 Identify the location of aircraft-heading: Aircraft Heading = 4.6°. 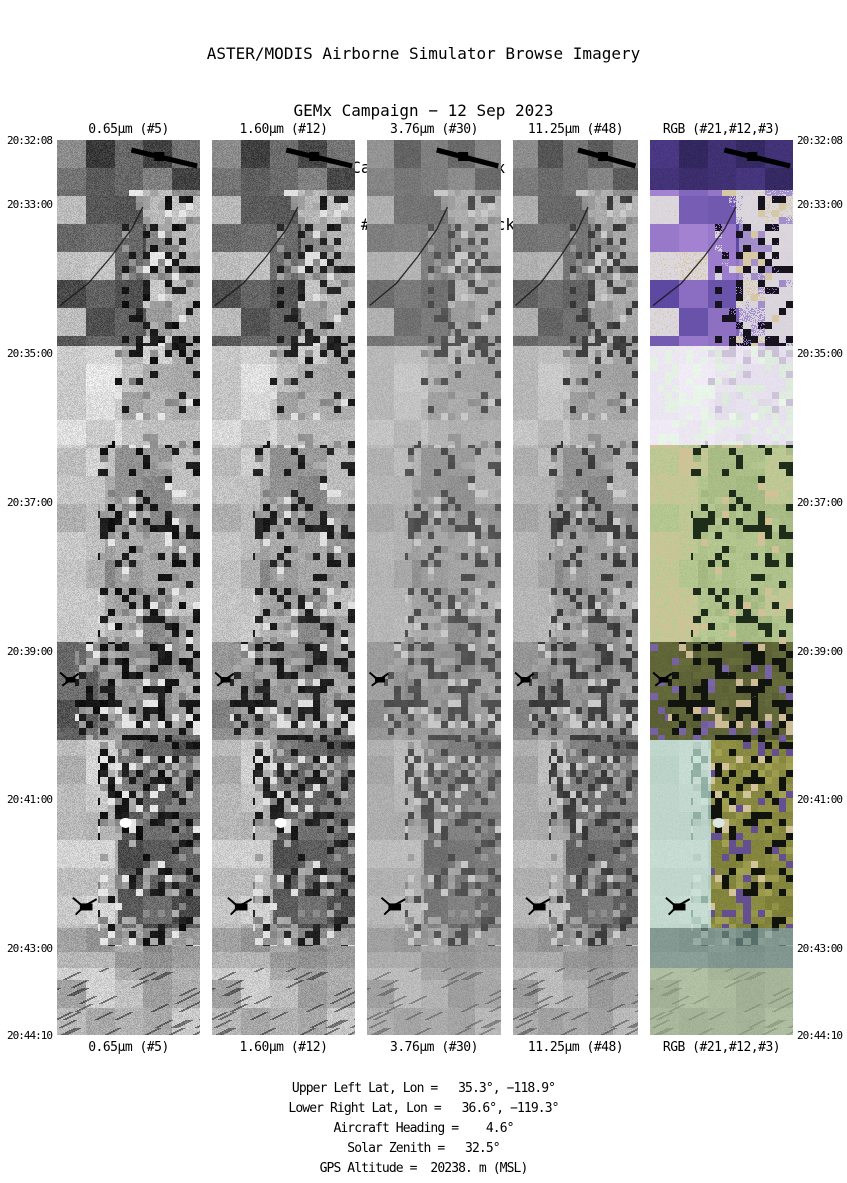
(423, 1128).